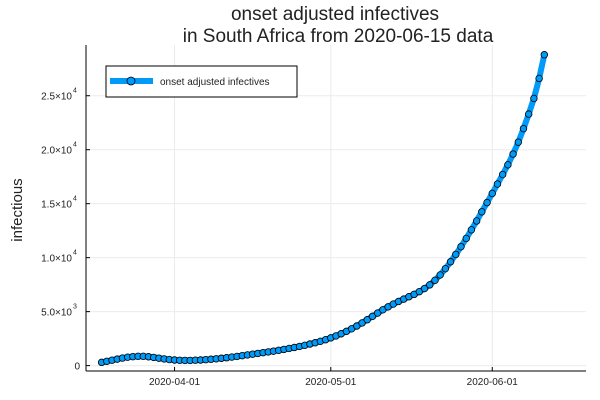 The image size is (600, 400). I want to click on y-tick-label: 0, so click(77, 367).